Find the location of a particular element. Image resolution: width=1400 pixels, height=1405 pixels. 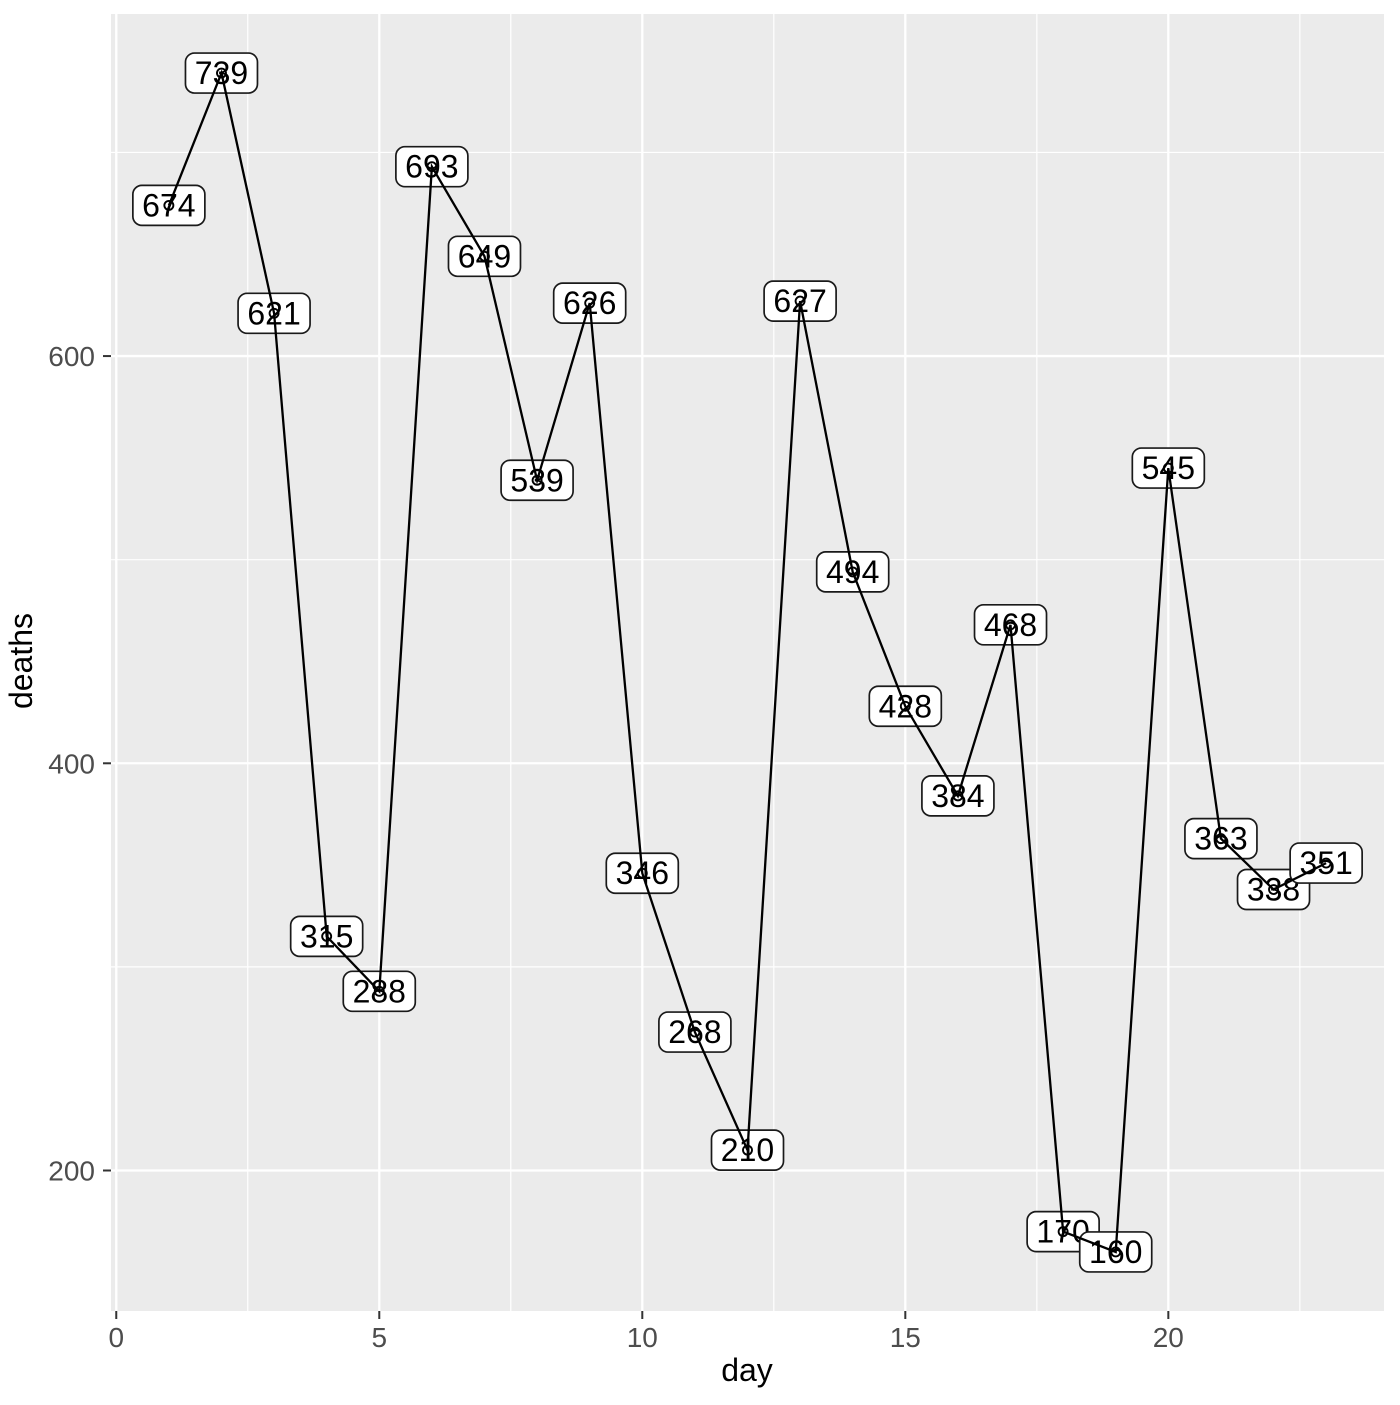

point-label-text: 351 is located at coordinates (1325, 863).